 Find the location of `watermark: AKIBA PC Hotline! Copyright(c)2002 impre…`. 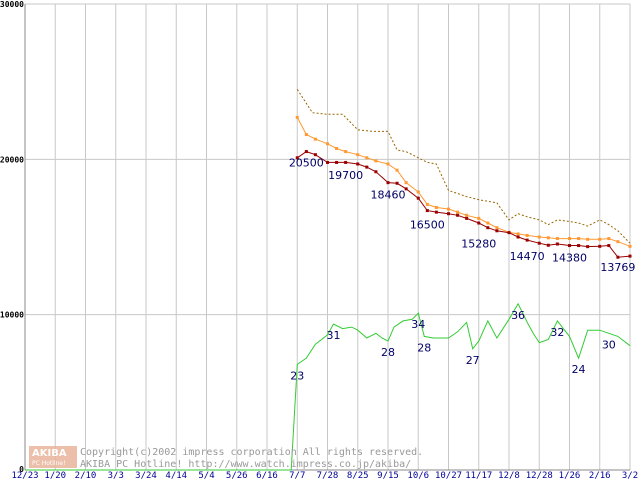

watermark: AKIBA PC Hotline! Copyright(c)2002 impre… is located at coordinates (226, 458).